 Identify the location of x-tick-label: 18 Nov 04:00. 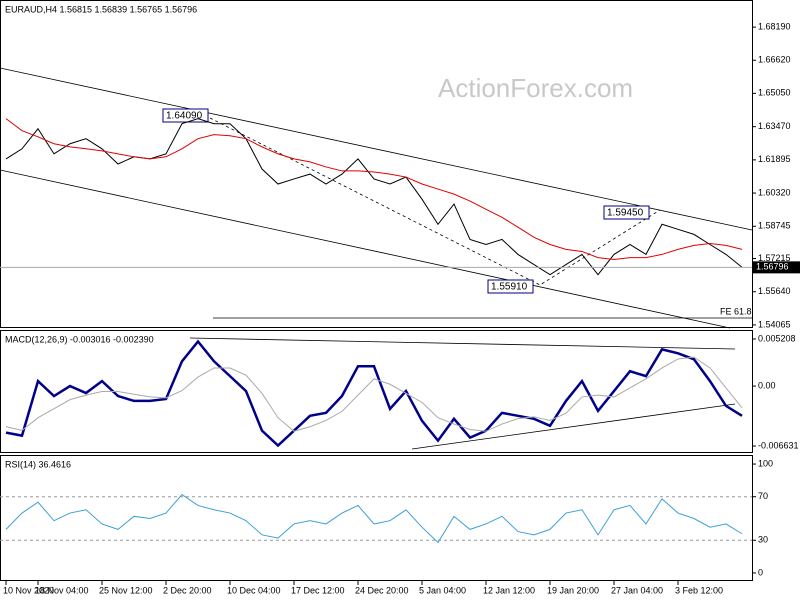
(62, 590).